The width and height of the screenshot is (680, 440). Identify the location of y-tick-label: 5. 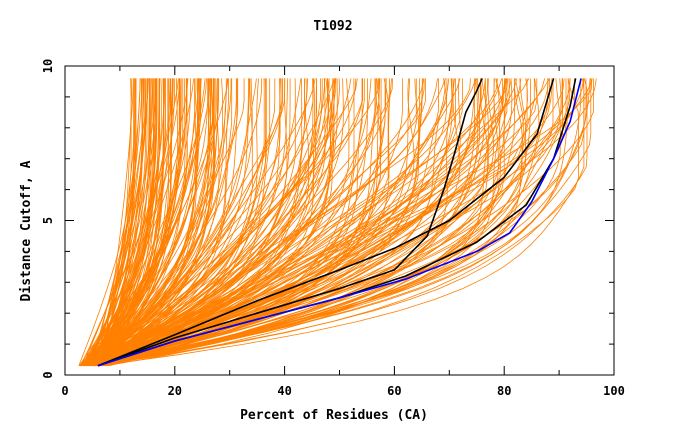
(48, 220).